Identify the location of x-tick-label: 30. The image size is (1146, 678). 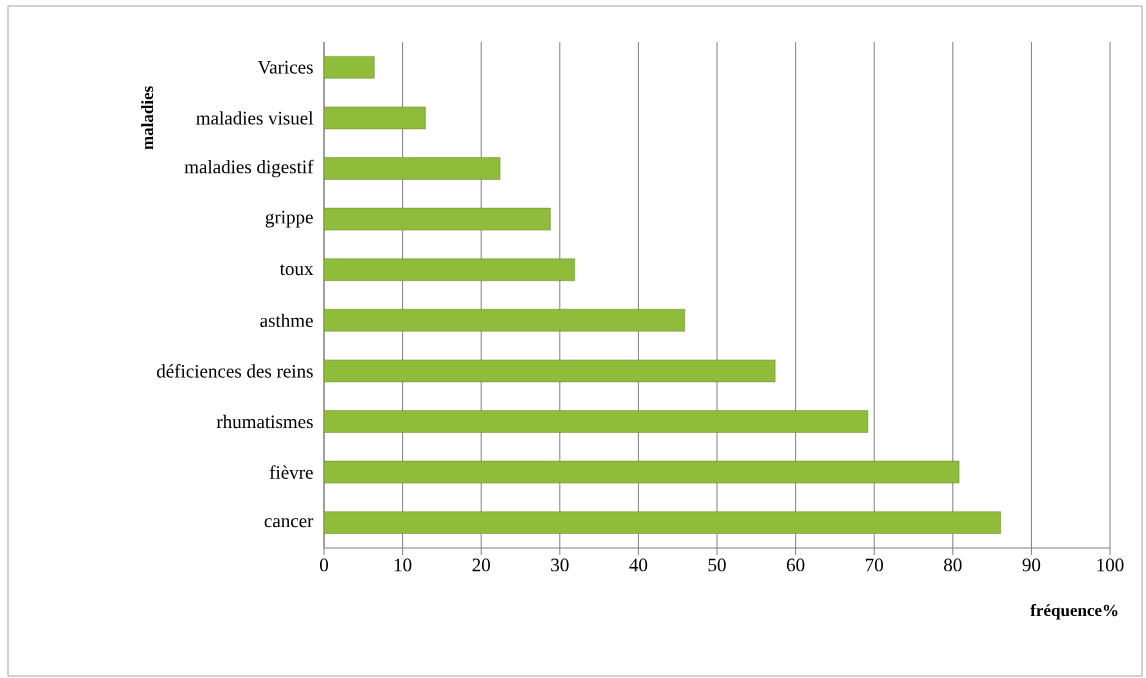
(560, 565).